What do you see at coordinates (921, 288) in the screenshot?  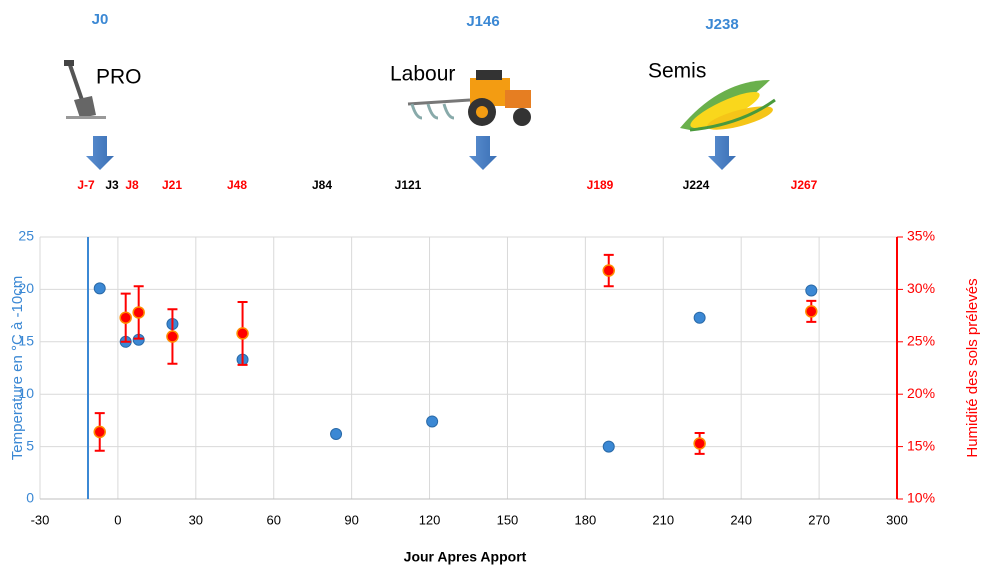 I see `y2-tick-label: 30%` at bounding box center [921, 288].